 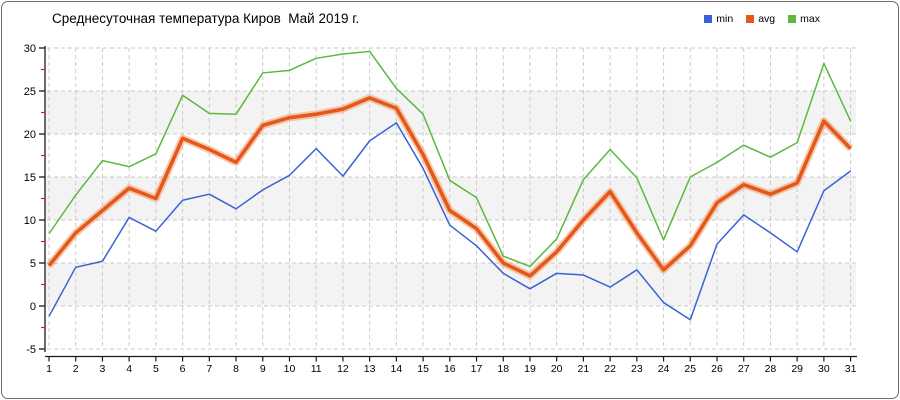 I want to click on x-tick-label: 22, so click(x=610, y=369).